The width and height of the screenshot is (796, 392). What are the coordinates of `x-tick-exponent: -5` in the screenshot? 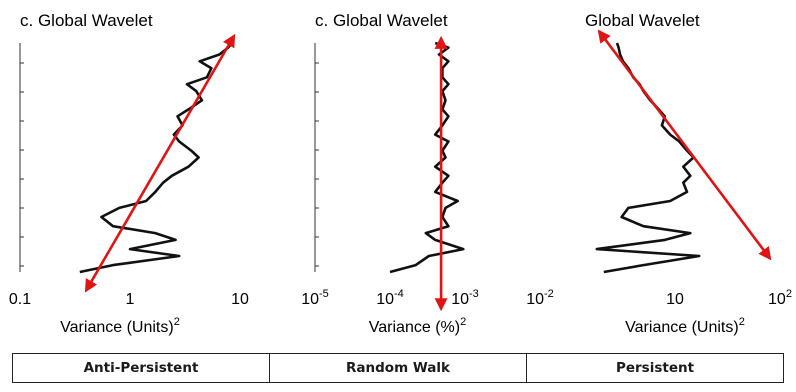 It's located at (324, 294).